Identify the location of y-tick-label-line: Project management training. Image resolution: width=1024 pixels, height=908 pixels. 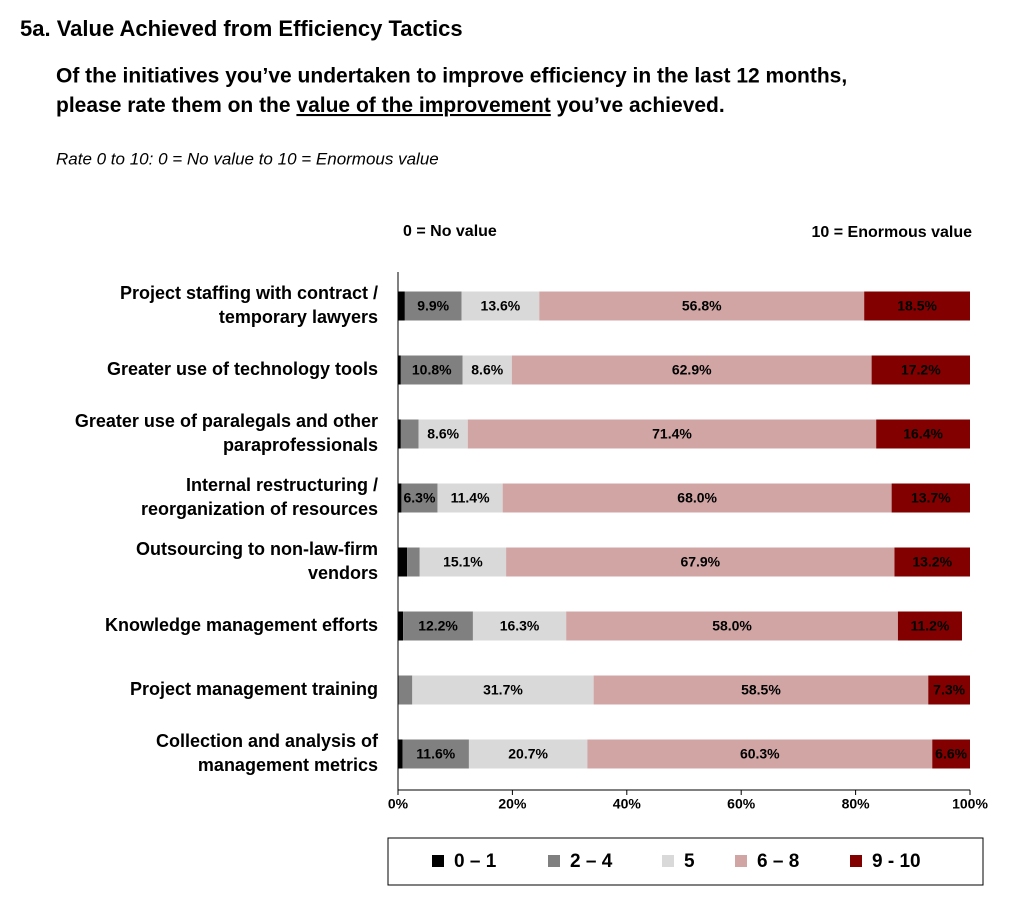
(254, 689).